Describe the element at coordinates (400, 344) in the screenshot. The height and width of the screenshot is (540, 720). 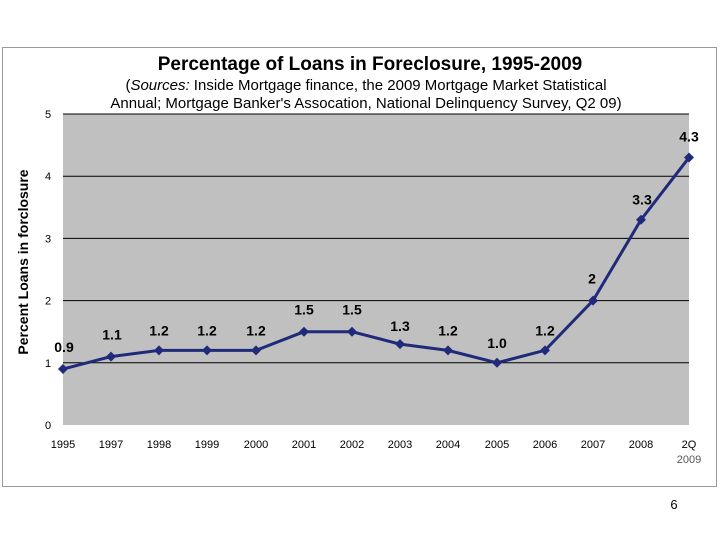
I see `data-point-2003` at that location.